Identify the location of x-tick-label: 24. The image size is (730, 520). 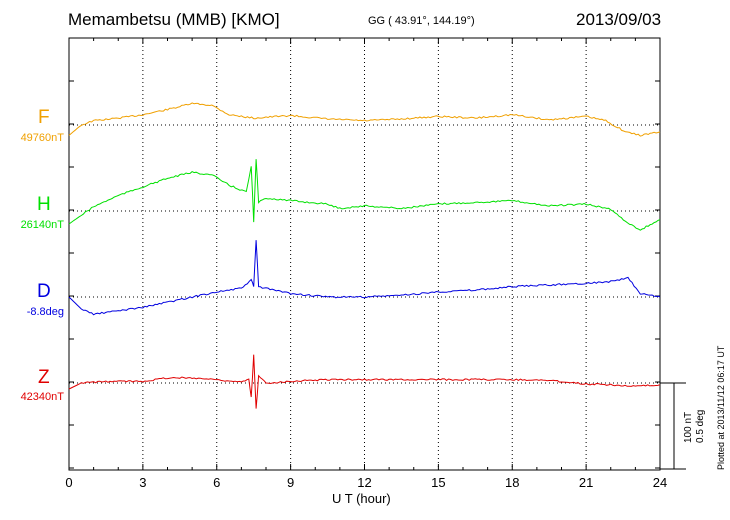
(660, 482).